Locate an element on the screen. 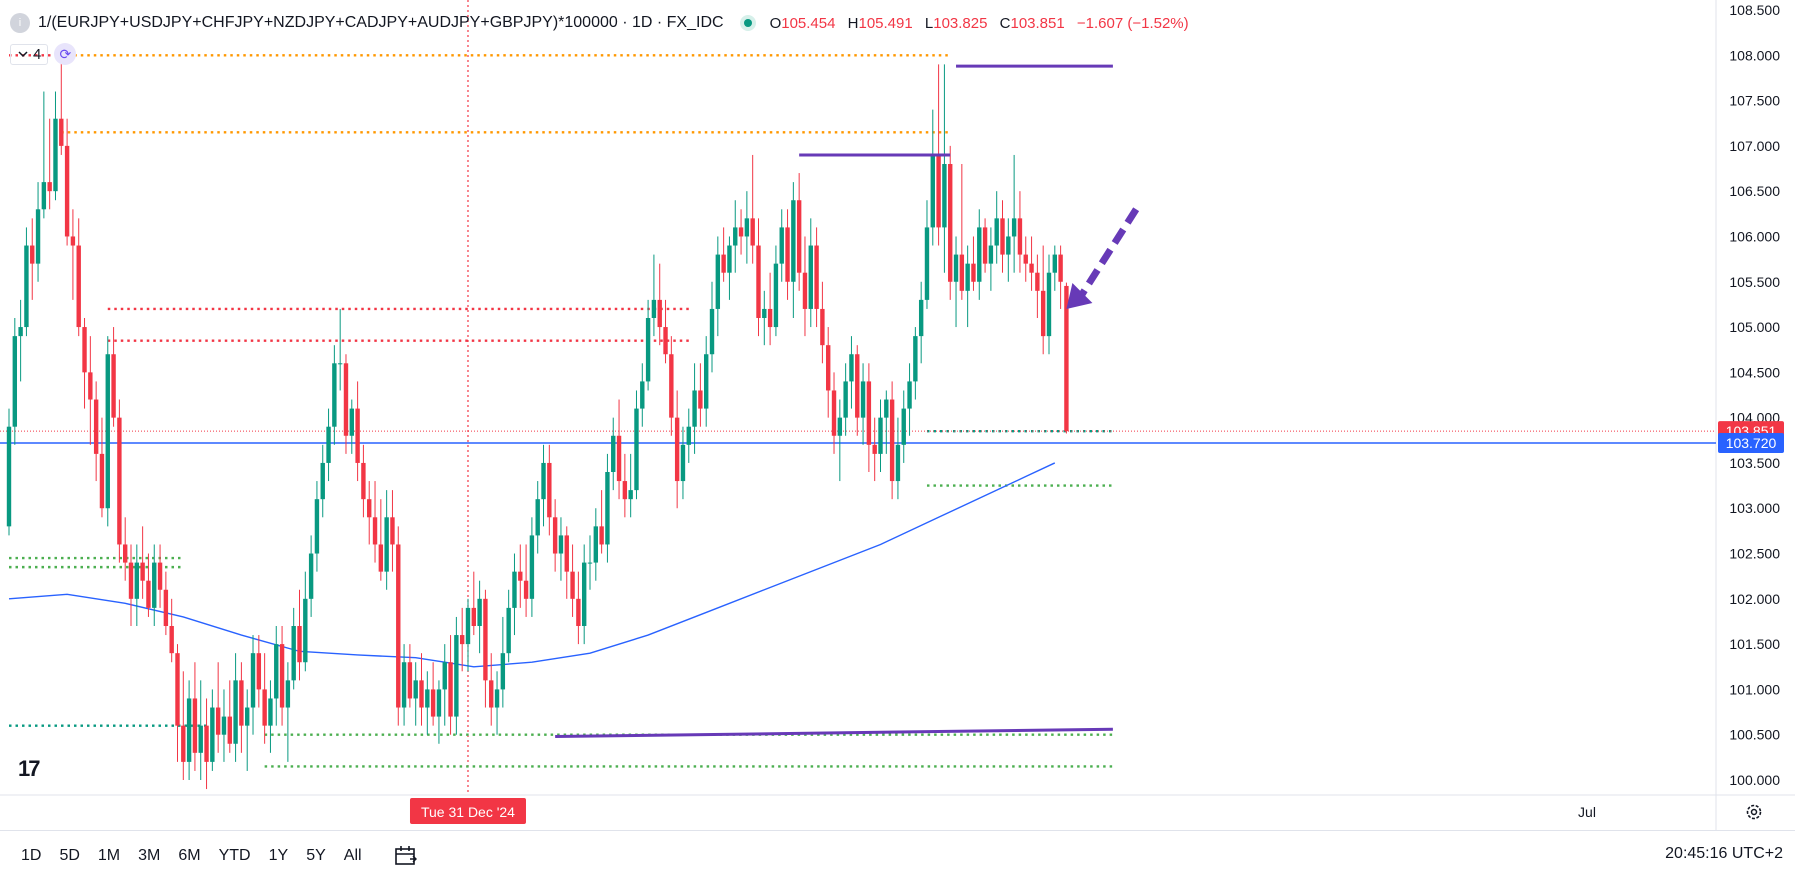 This screenshot has width=1795, height=881. range-1m: 1M is located at coordinates (109, 855).